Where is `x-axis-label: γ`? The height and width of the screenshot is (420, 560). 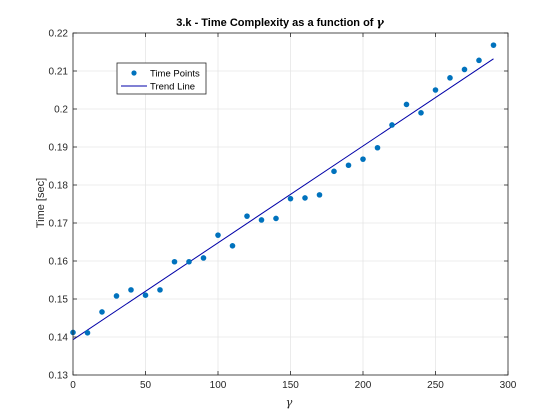 x-axis-label: γ is located at coordinates (289, 402).